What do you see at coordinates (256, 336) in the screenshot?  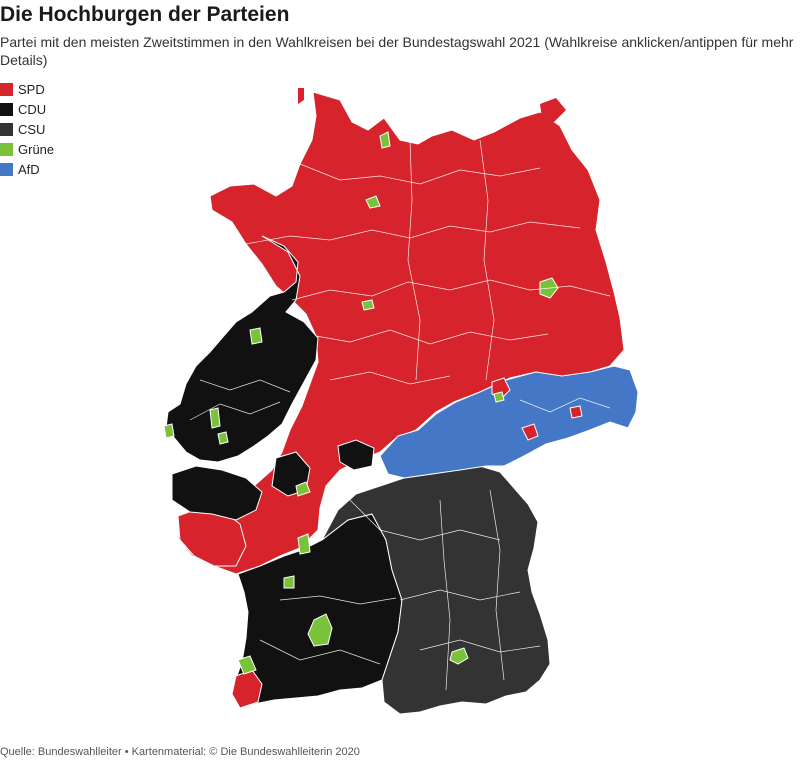 I see `region-gruene-muenster` at bounding box center [256, 336].